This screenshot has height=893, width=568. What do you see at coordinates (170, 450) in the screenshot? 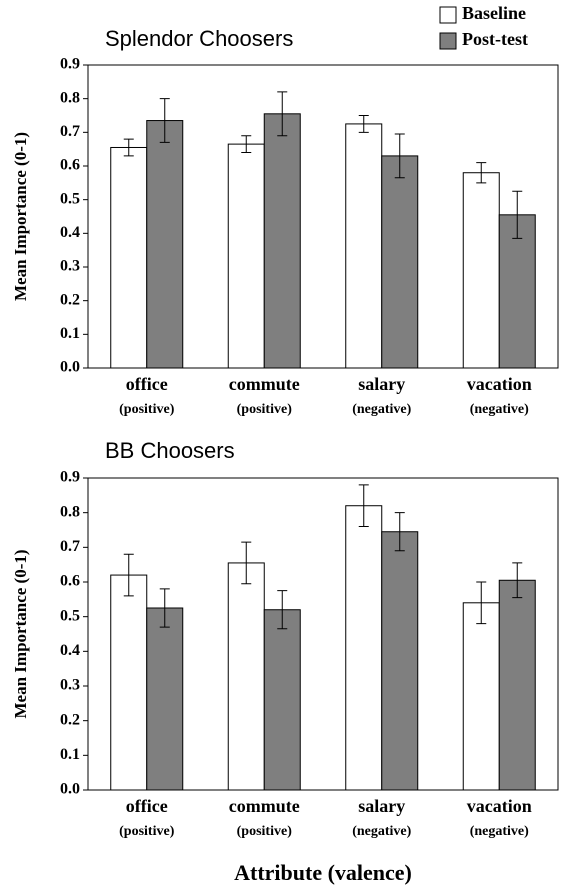
I see `chart-title: BB Choosers` at bounding box center [170, 450].